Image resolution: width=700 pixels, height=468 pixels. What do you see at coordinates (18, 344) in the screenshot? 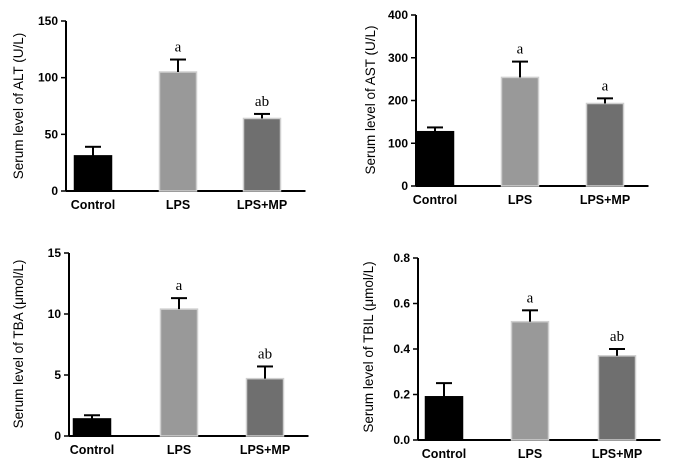
I see `y-axis-title: Serum level of TBA (μmol/L)` at bounding box center [18, 344].